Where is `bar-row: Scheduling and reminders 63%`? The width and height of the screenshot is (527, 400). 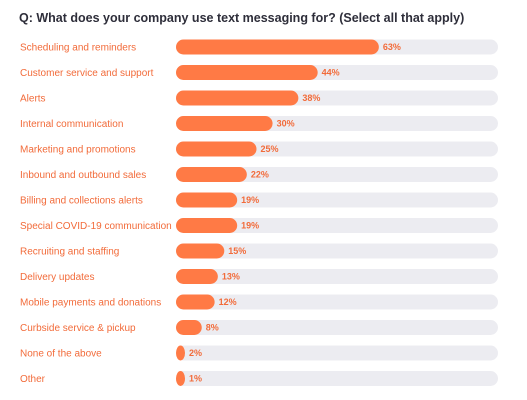
bar-row: Scheduling and reminders 63% is located at coordinates (259, 47).